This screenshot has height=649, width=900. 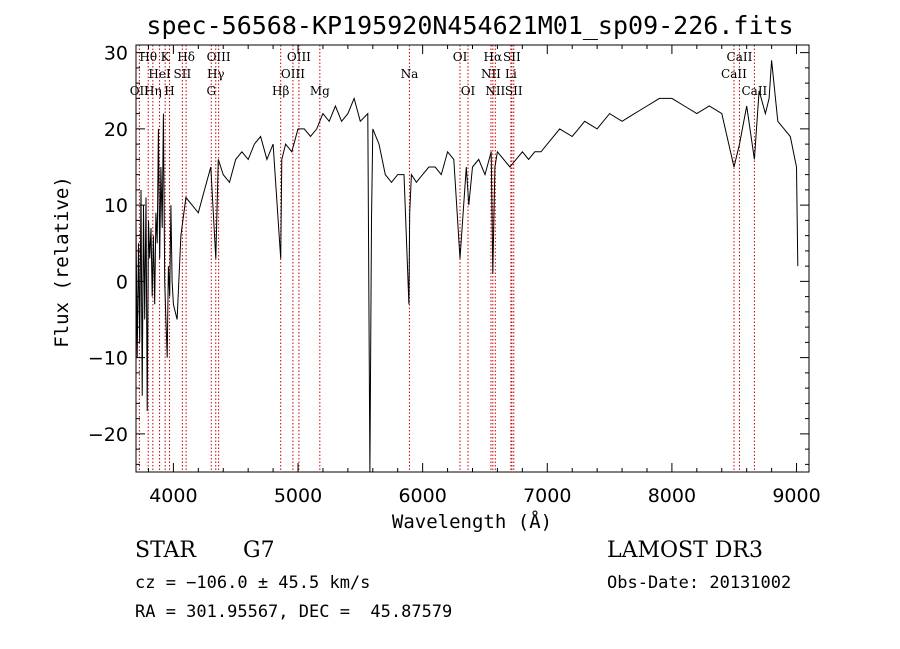 I want to click on survey-name: LAMOST DR3, so click(x=685, y=550).